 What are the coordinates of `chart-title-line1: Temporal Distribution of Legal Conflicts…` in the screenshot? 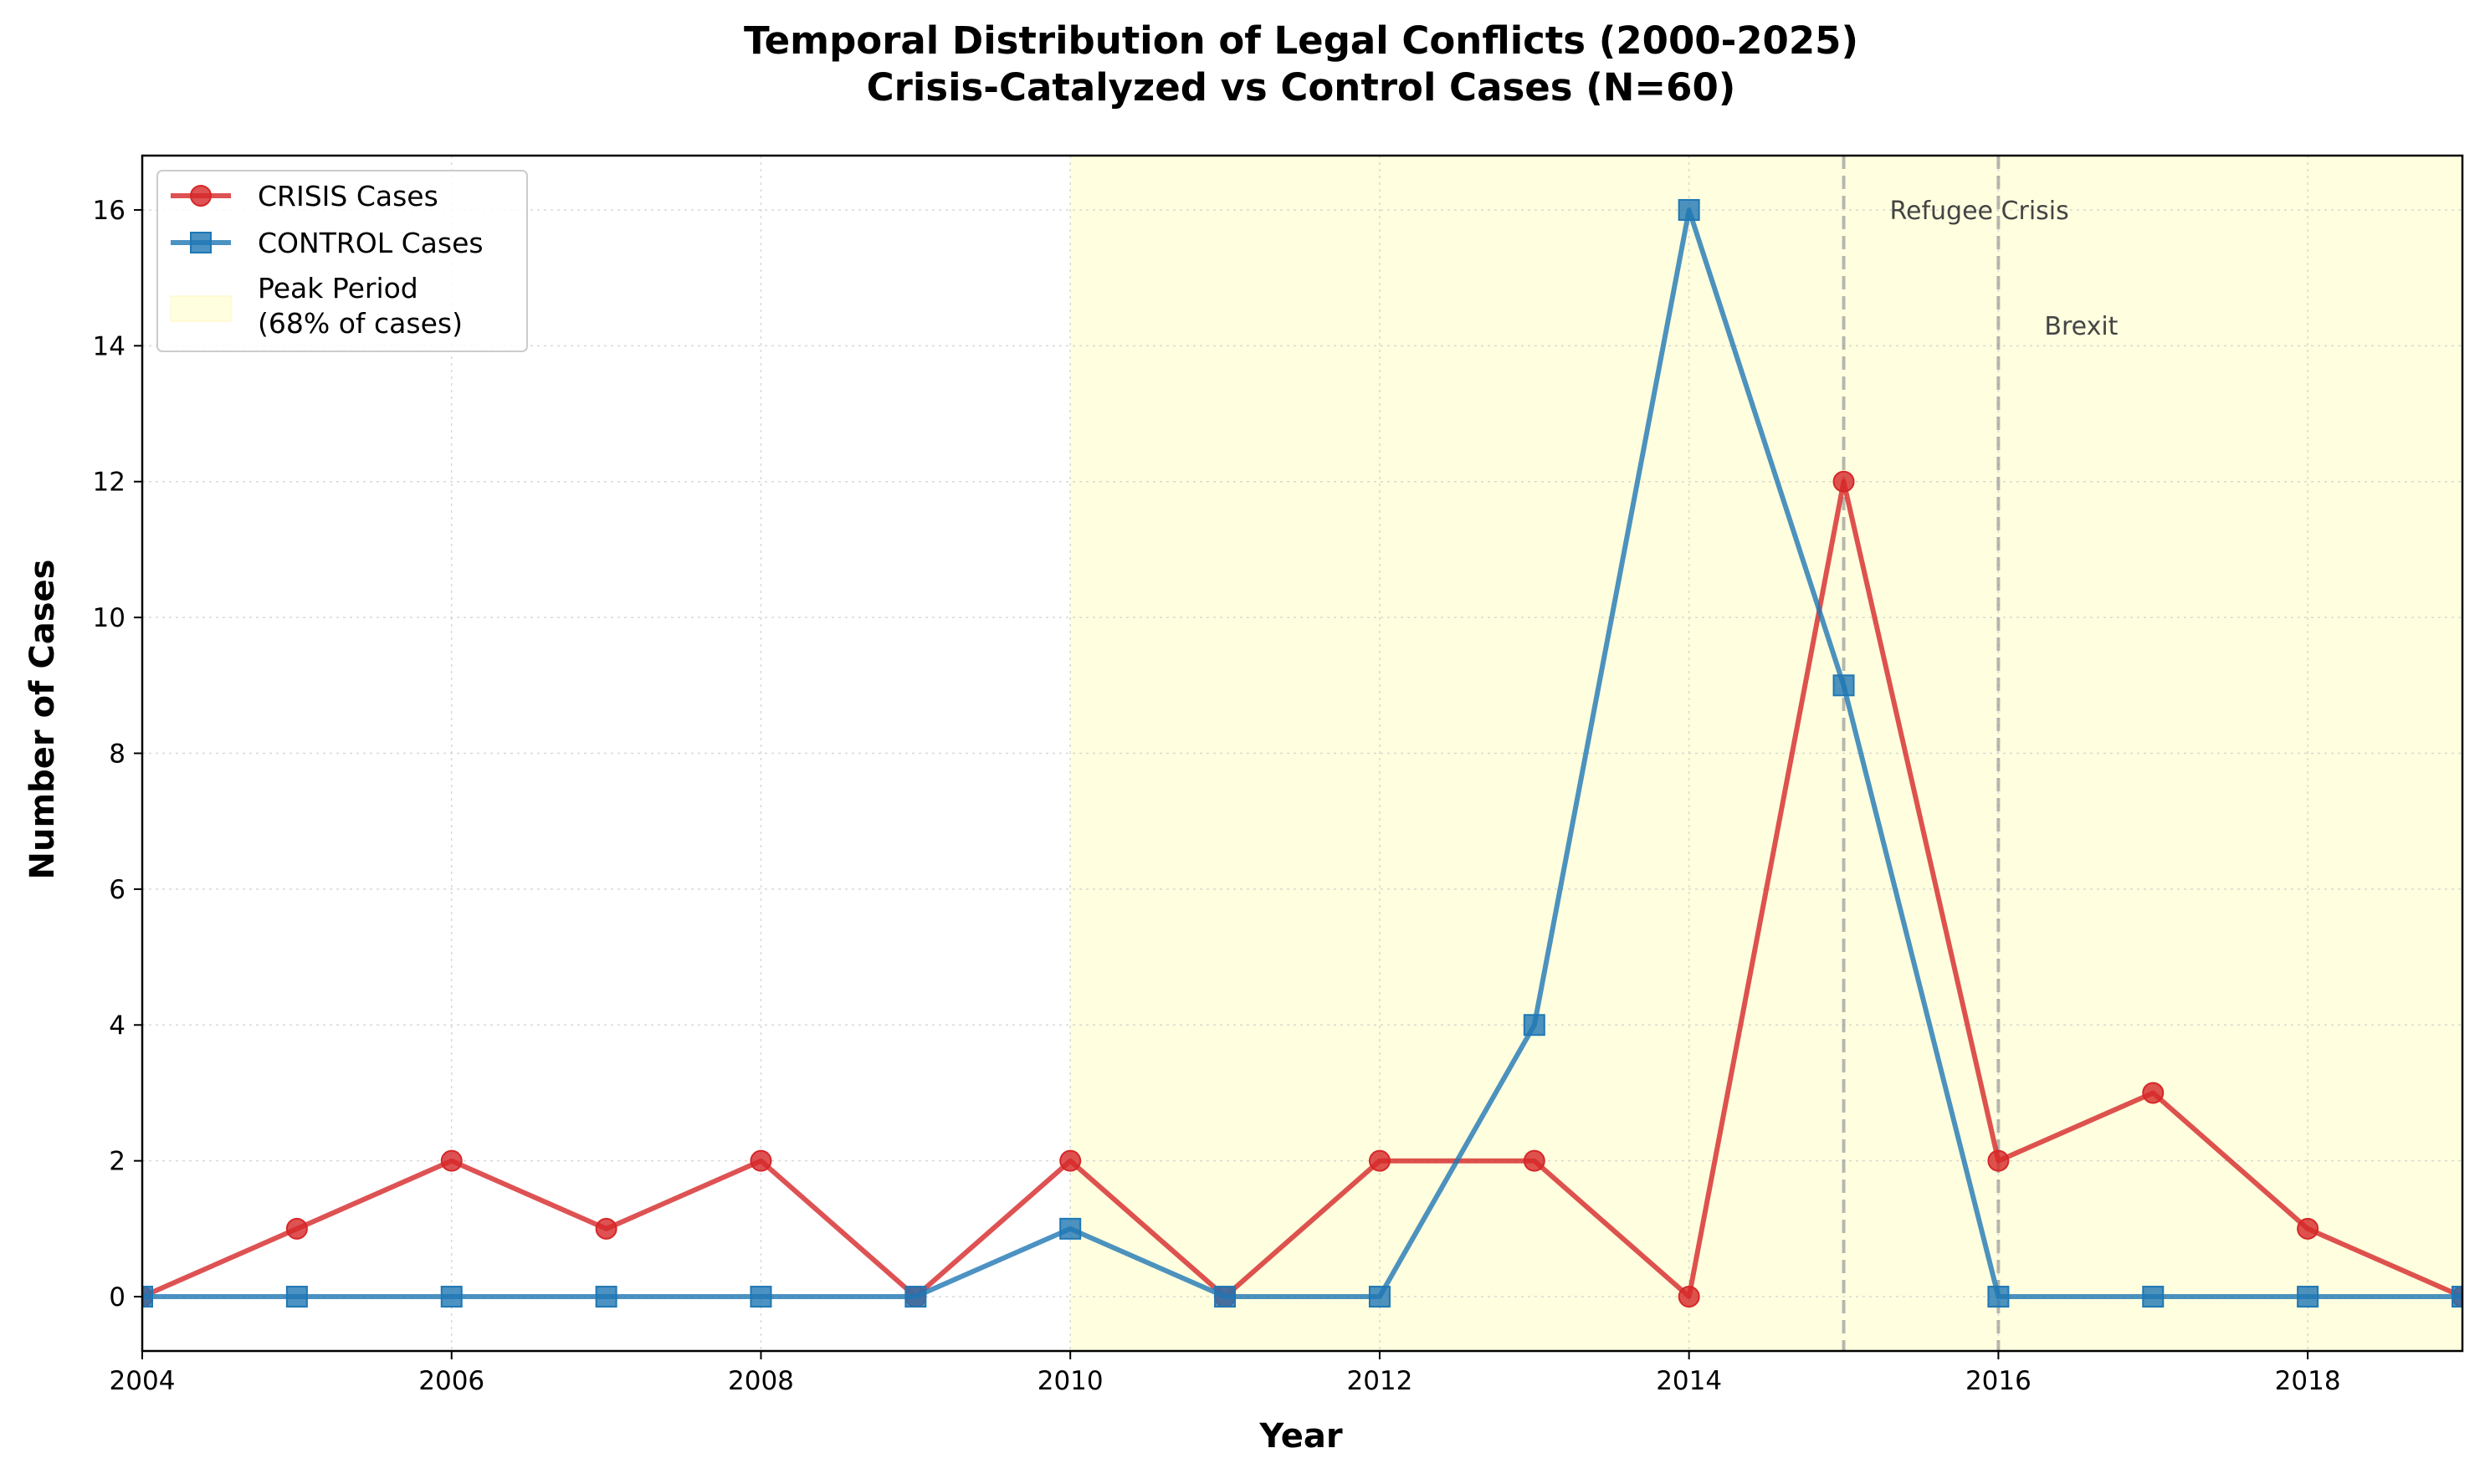 It's located at (1301, 40).